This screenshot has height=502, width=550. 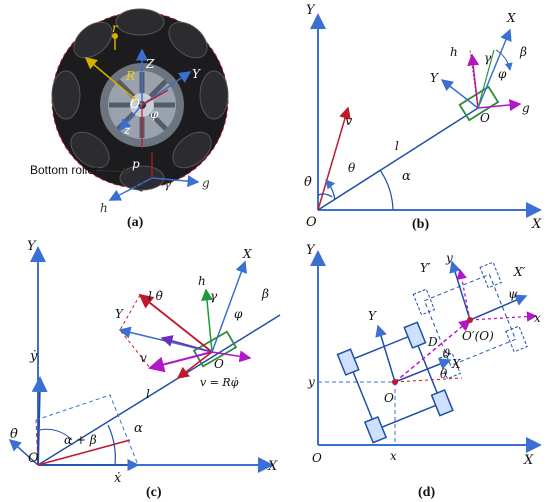 I want to click on b-label-gamma: γ, so click(x=488, y=58).